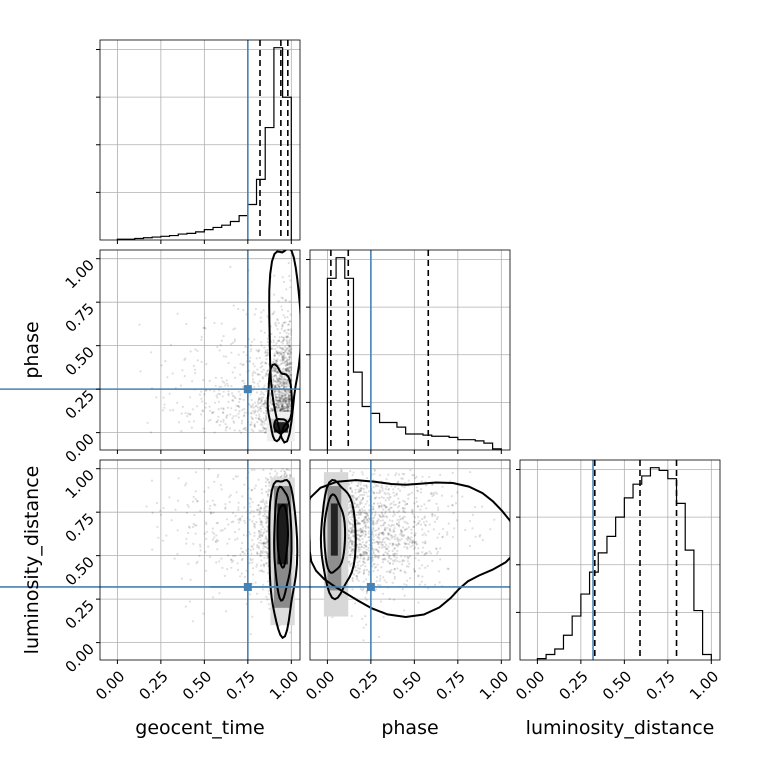 This screenshot has width=760, height=760. Describe the element at coordinates (408, 351) in the screenshot. I see `histogram-phase` at that location.